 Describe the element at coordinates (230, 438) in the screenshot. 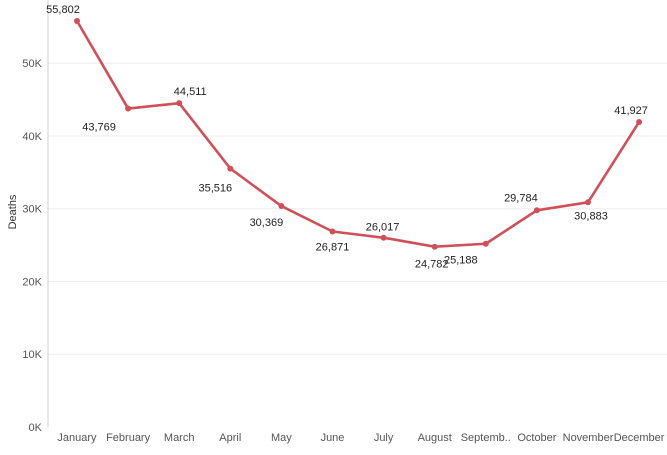

I see `x-tick-label: April` at that location.